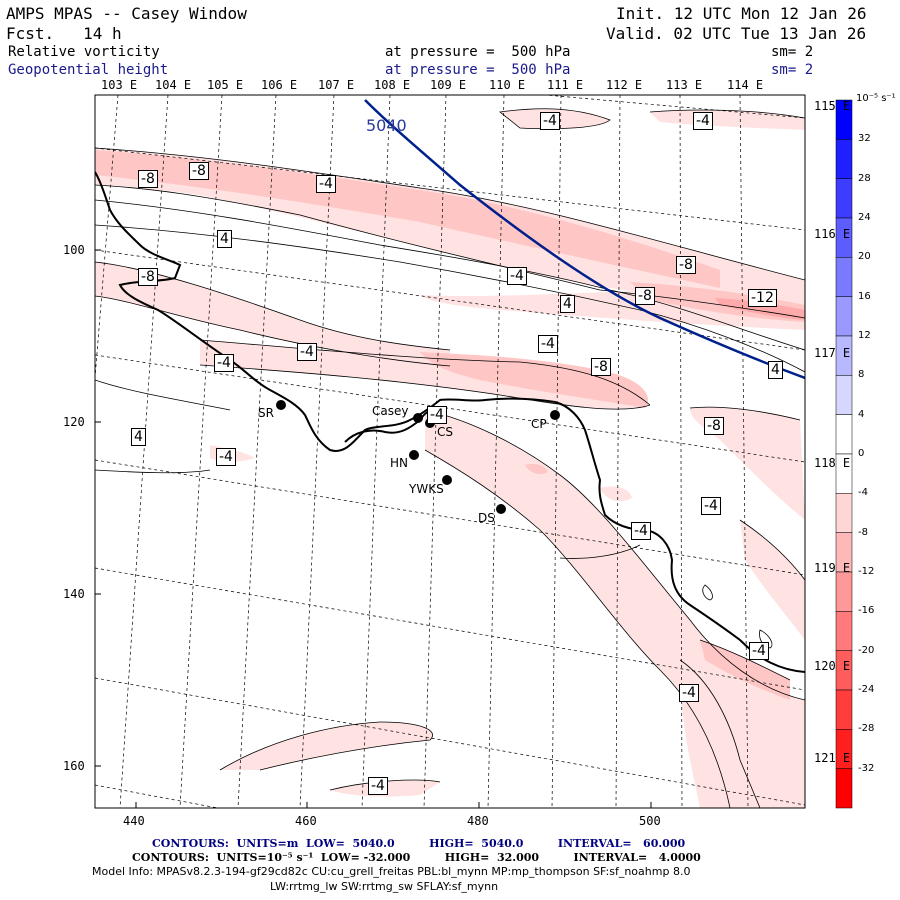  What do you see at coordinates (84, 52) in the screenshot?
I see `field1-name: Relative vorticity` at bounding box center [84, 52].